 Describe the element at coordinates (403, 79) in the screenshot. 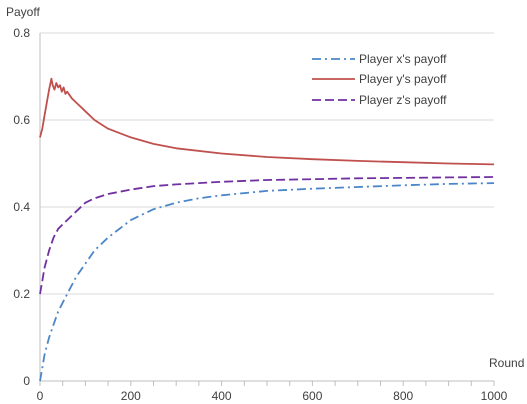

I see `legend-label-player-y: Player y's payoff` at that location.